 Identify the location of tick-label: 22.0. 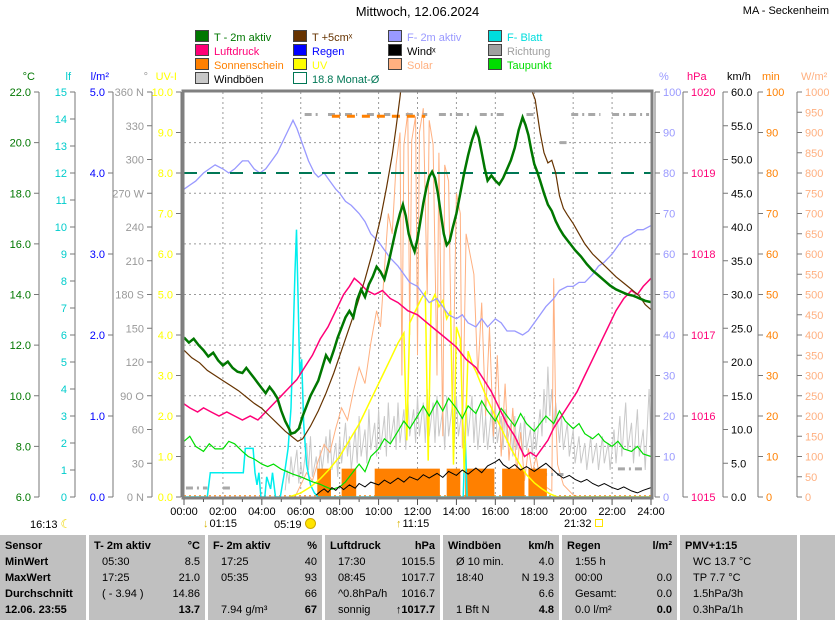
(20, 93).